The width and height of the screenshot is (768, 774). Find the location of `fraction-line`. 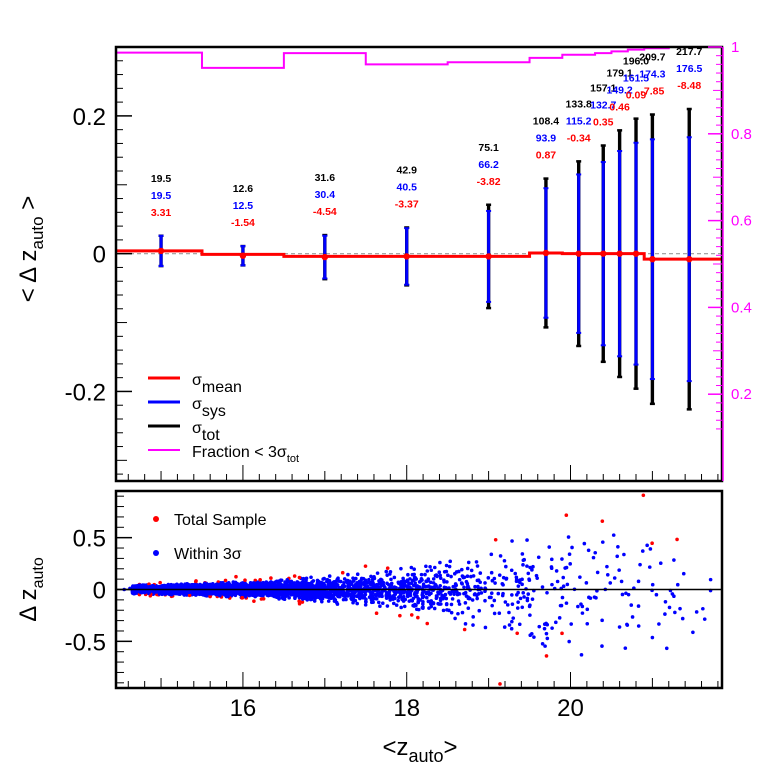

fraction-line is located at coordinates (419, 57).